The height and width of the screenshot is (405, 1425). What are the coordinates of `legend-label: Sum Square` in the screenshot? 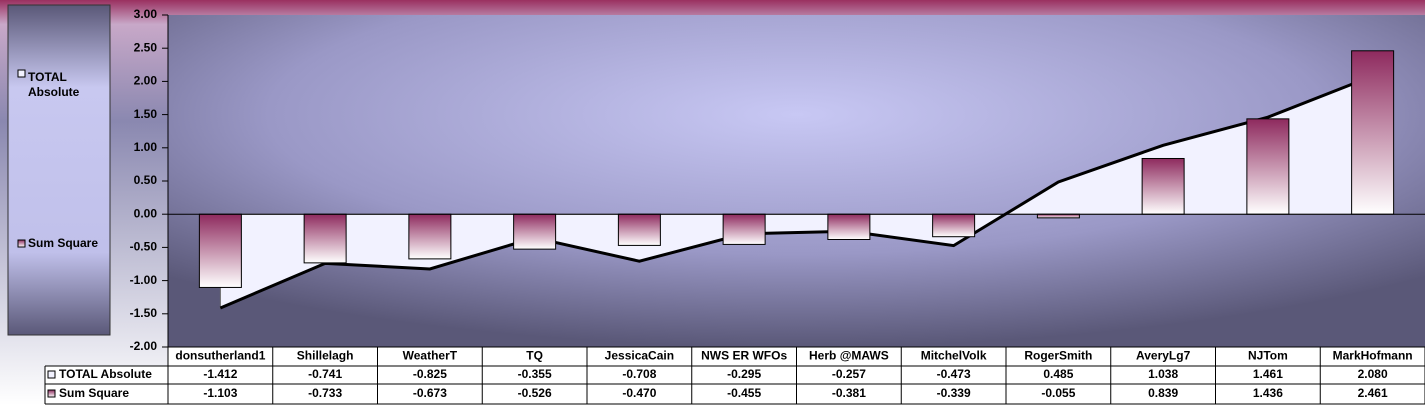 It's located at (63, 243).